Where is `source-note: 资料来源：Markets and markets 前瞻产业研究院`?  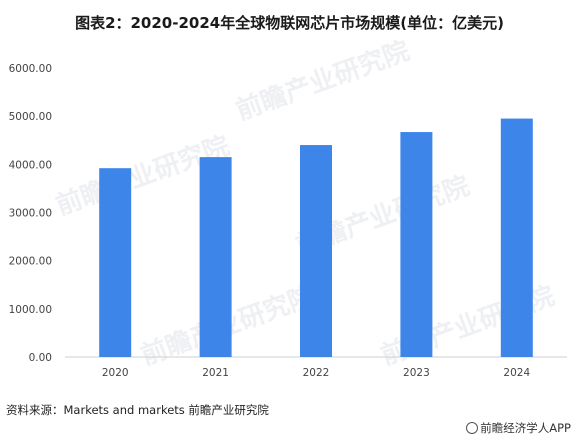 source-note: 资料来源：Markets and markets 前瞻产业研究院 is located at coordinates (137, 410).